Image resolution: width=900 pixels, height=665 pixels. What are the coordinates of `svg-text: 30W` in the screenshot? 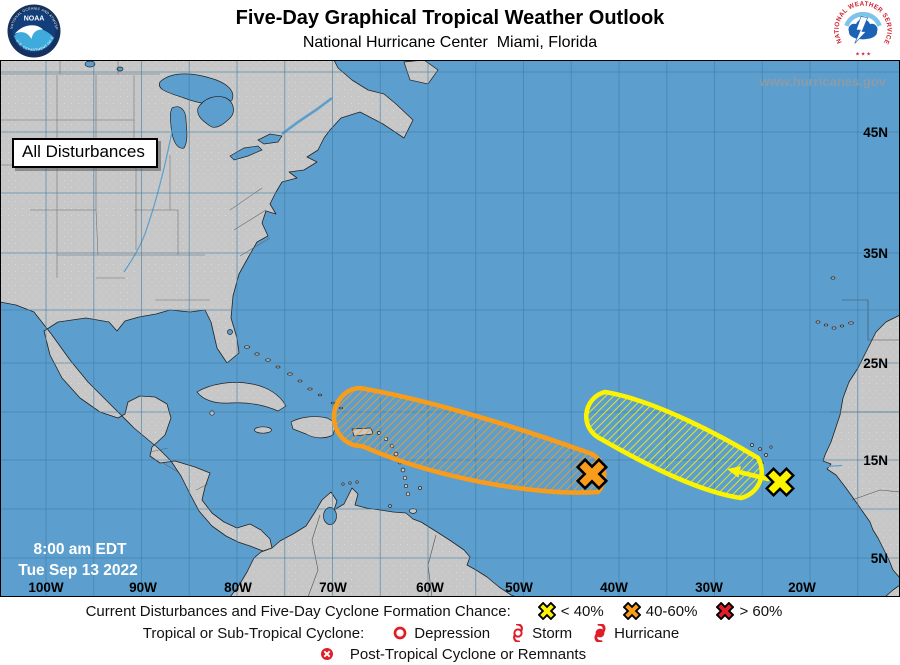 It's located at (709, 587).